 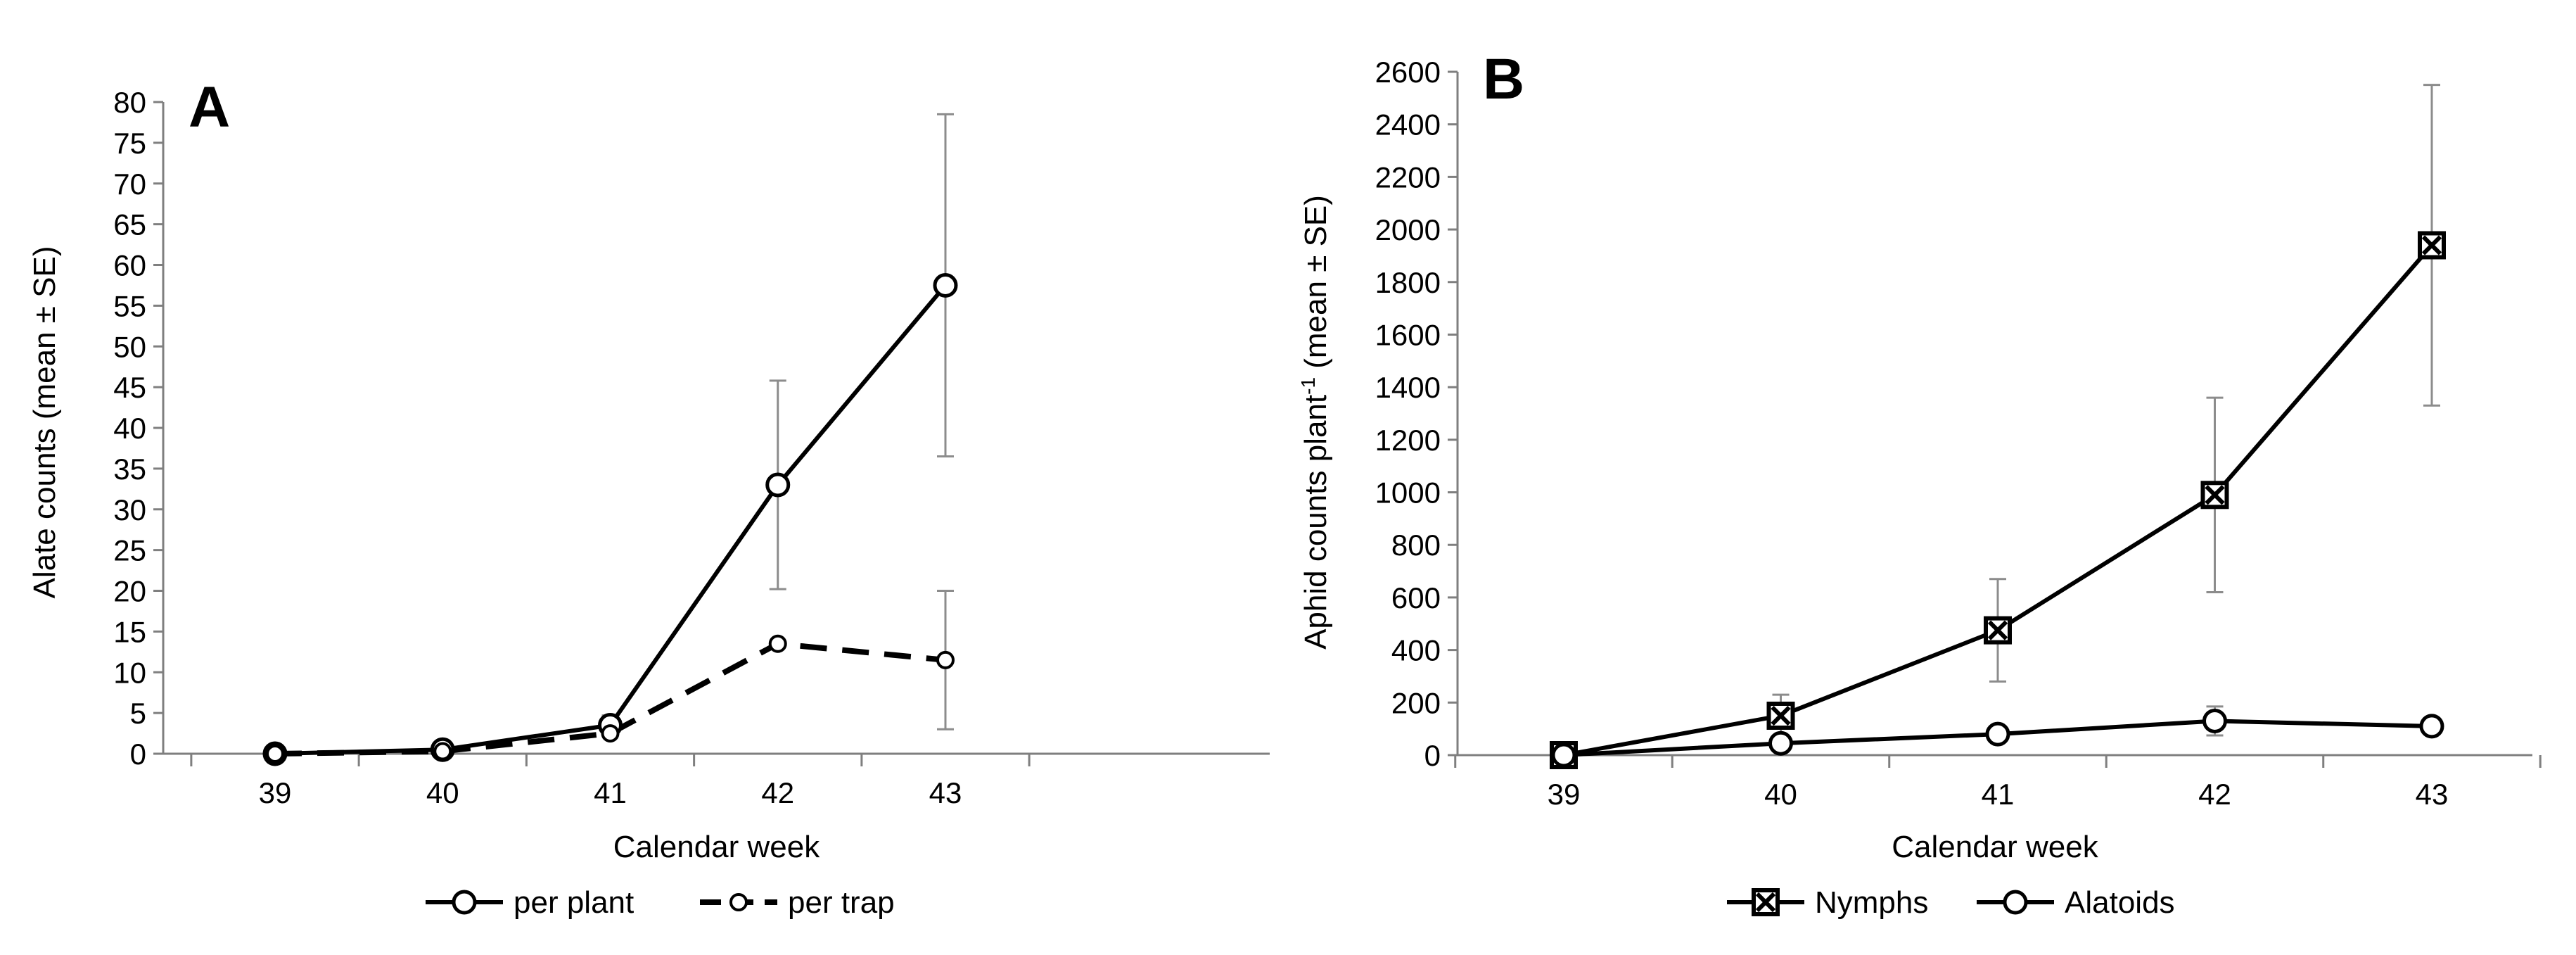 I want to click on y-tick-label-a: 5, so click(x=138, y=713).